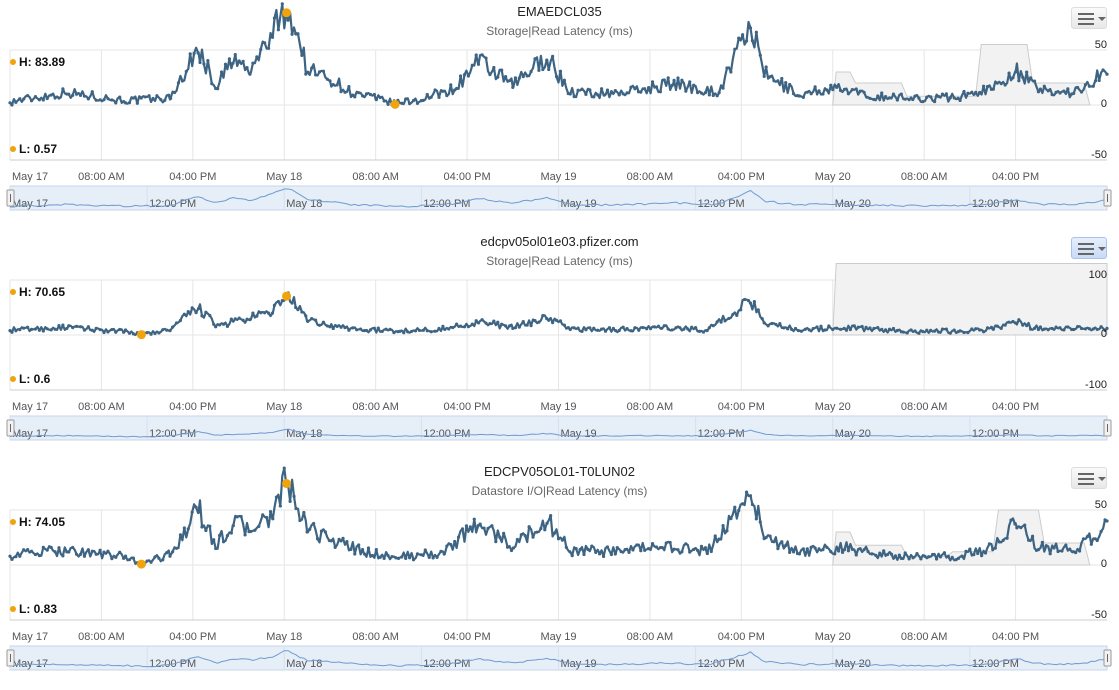  Describe the element at coordinates (33, 149) in the screenshot. I see `low-label: L: 0.57` at that location.